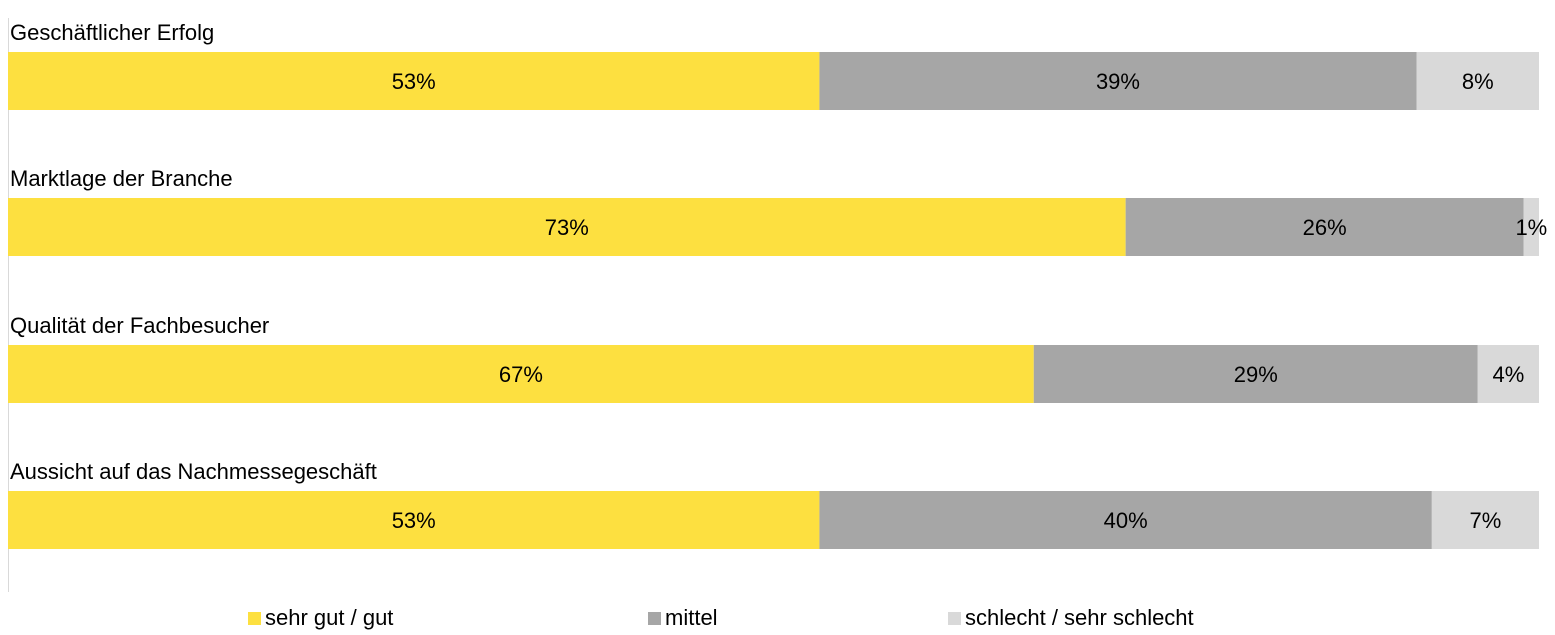 This screenshot has width=1555, height=635. I want to click on legend-item-mittel: mittel, so click(683, 618).